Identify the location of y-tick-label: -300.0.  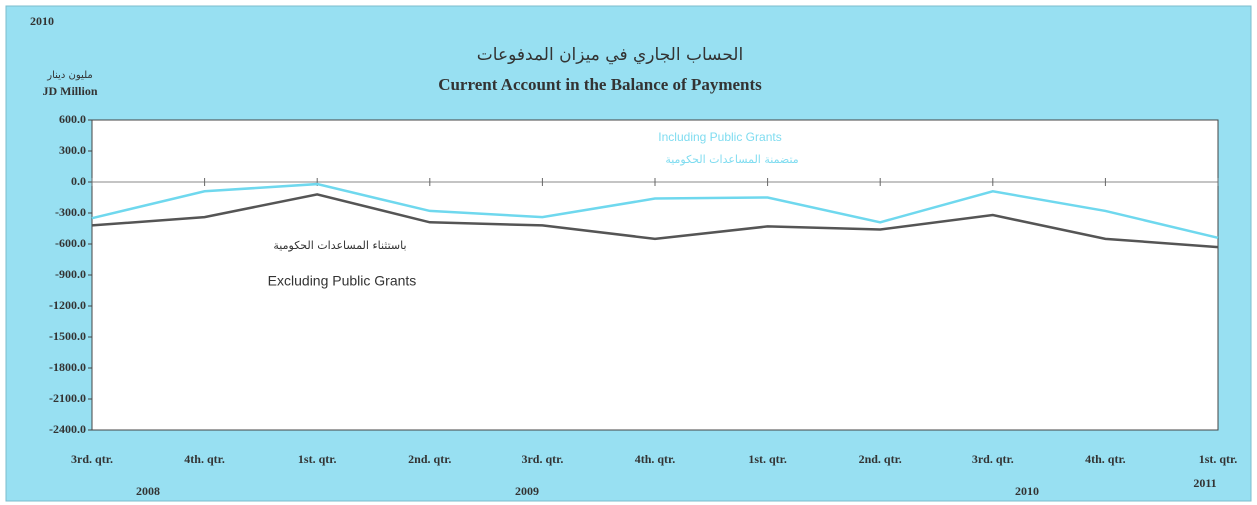
(70, 212).